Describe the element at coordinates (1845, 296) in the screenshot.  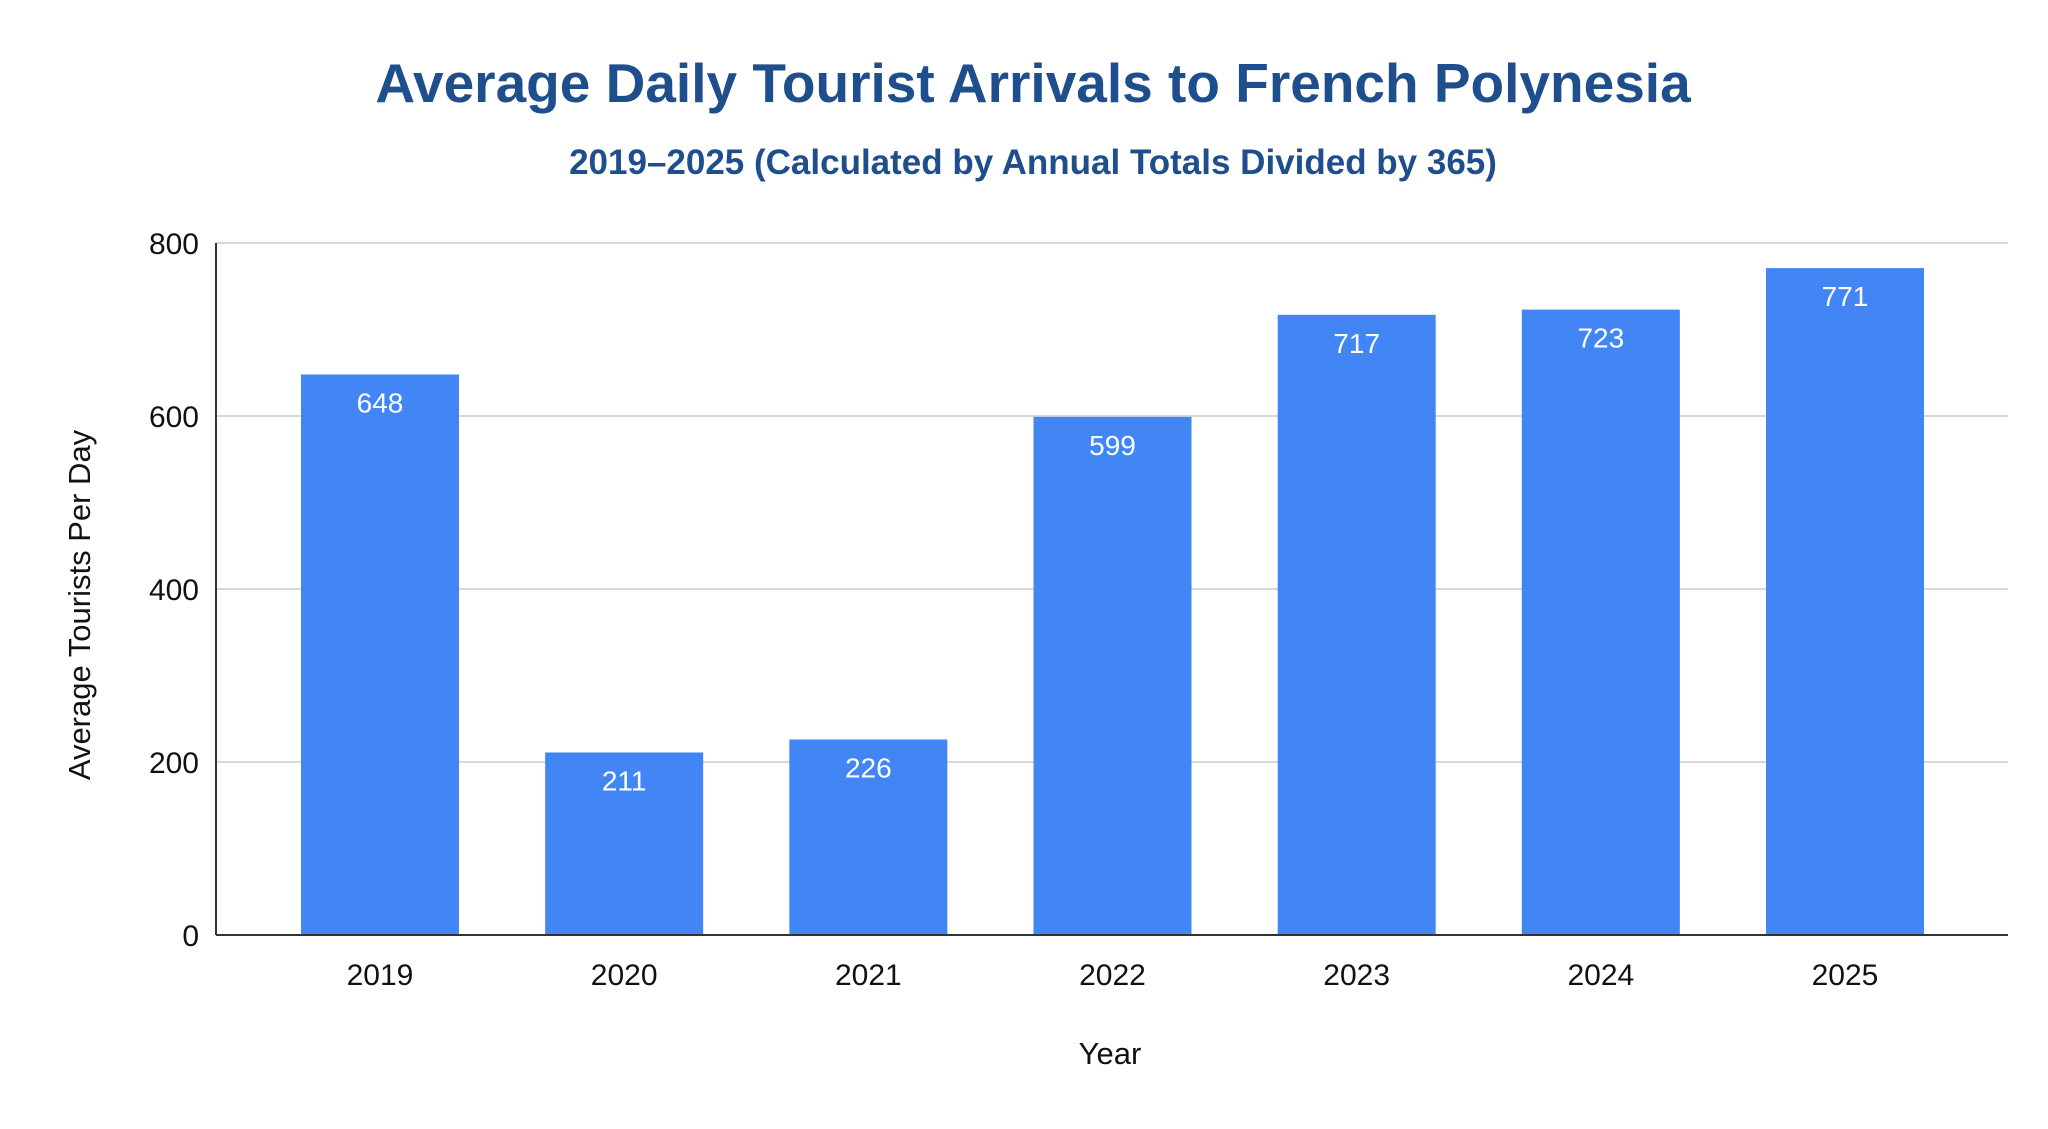
I see `data-label-2025: 771` at that location.